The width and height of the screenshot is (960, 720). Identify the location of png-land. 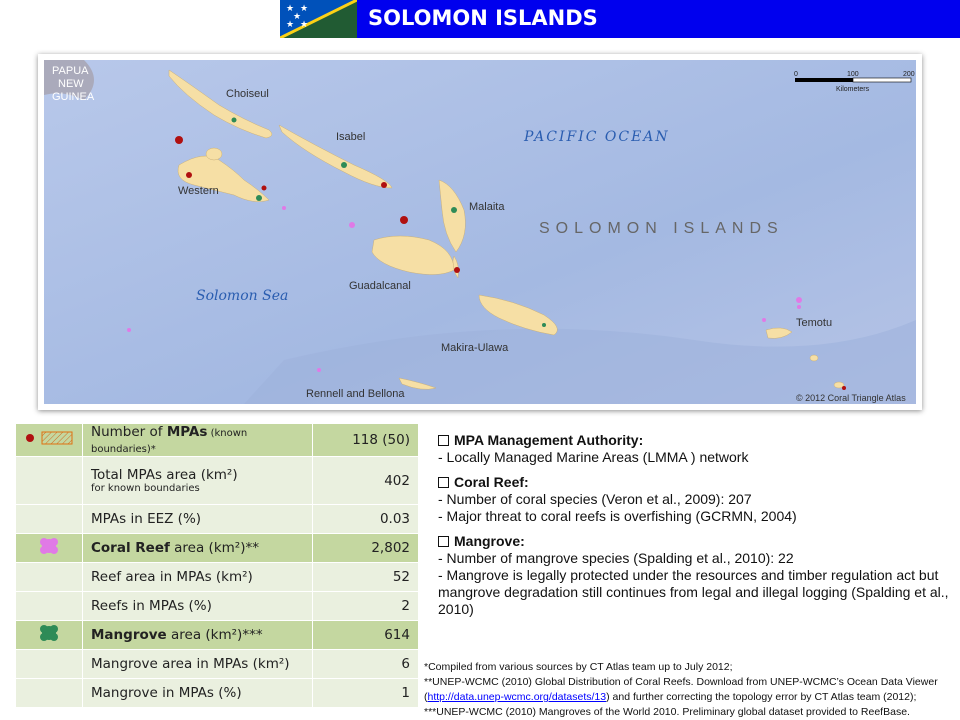
(69, 80).